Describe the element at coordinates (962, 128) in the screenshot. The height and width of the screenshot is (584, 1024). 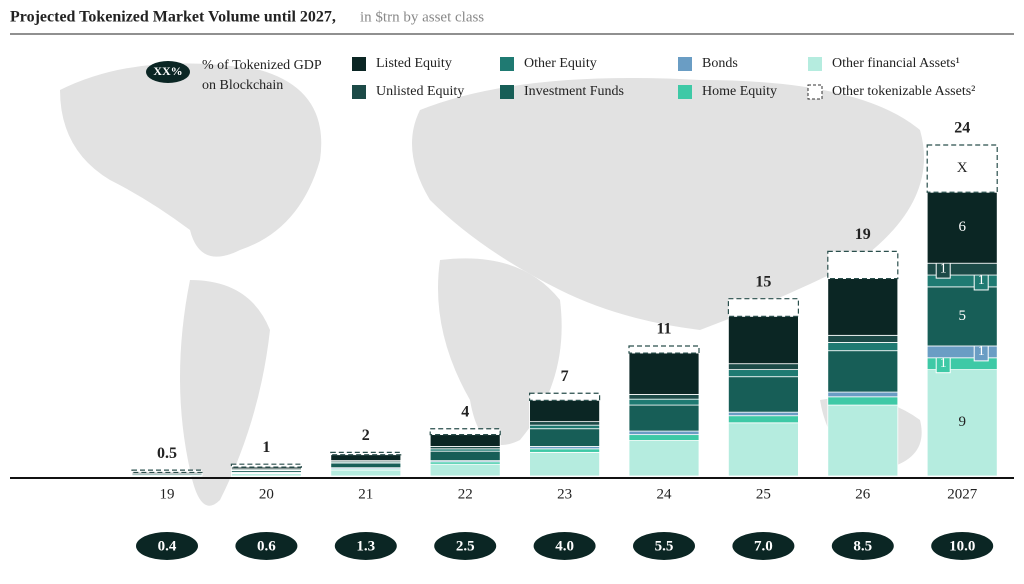
I see `total-label: 24` at that location.